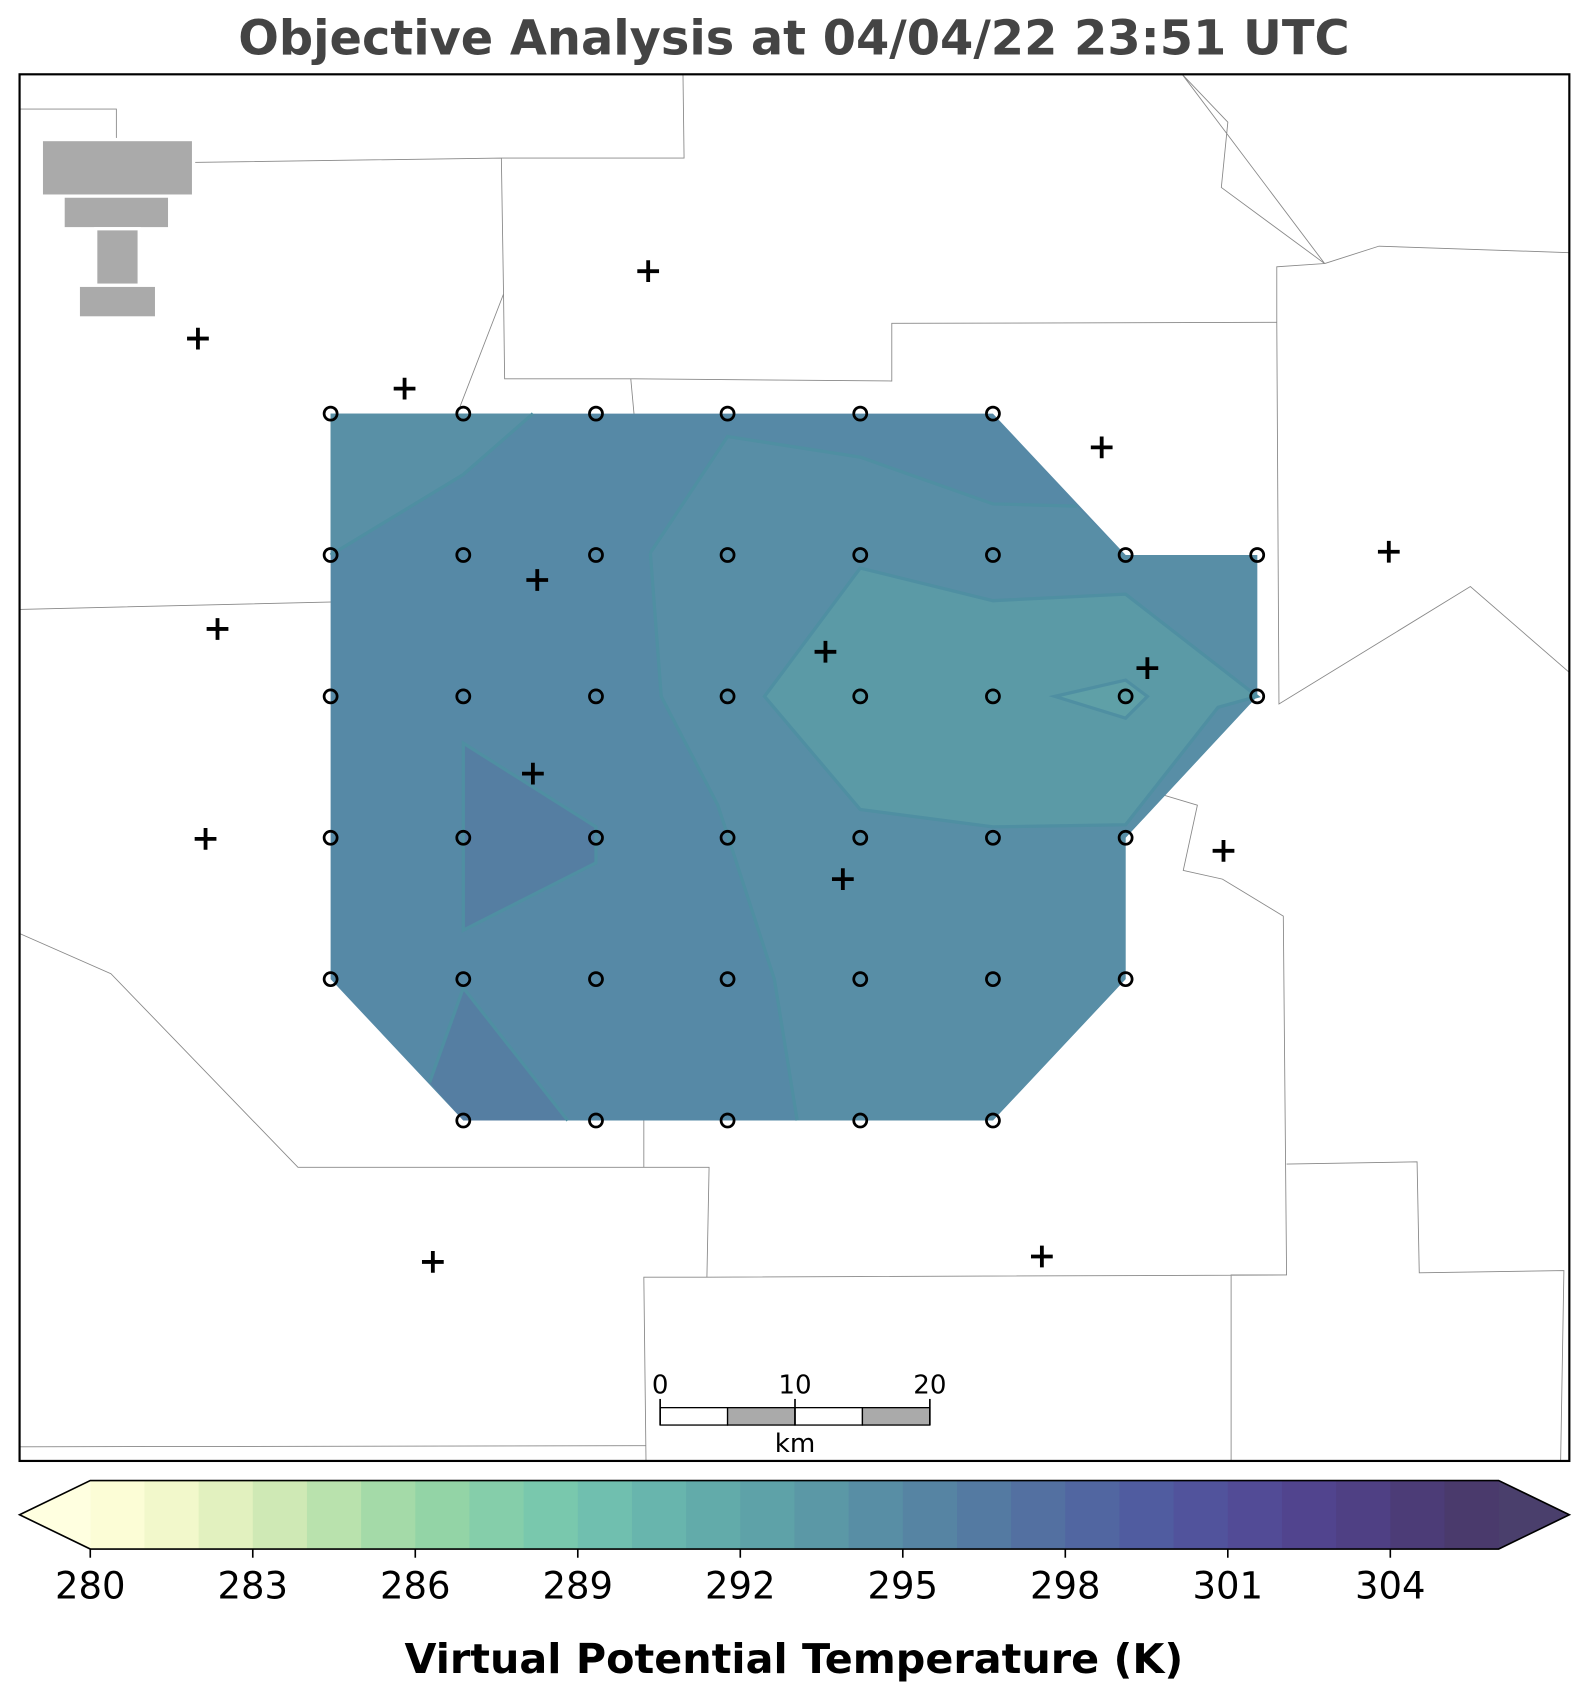 The width and height of the screenshot is (1590, 1706). I want to click on scale-bar: km 0 10 20, so click(799, 1414).